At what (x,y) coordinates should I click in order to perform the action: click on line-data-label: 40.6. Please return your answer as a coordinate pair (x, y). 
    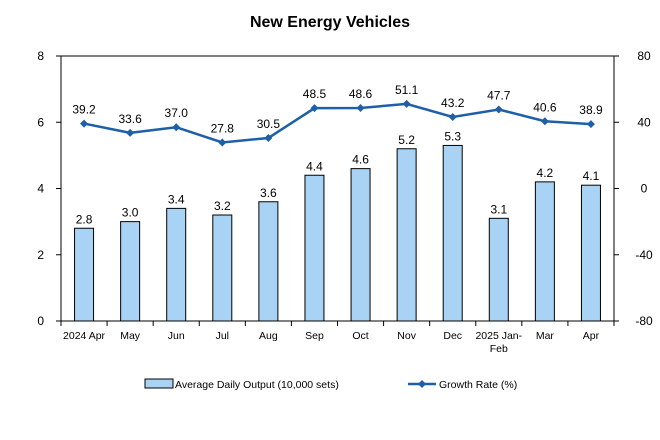
    Looking at the image, I should click on (545, 107).